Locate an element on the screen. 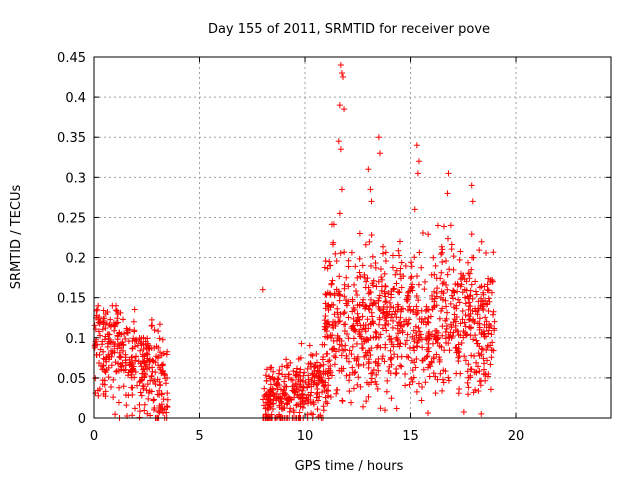 The width and height of the screenshot is (640, 480). y-tick-label: 0.4 is located at coordinates (75, 98).